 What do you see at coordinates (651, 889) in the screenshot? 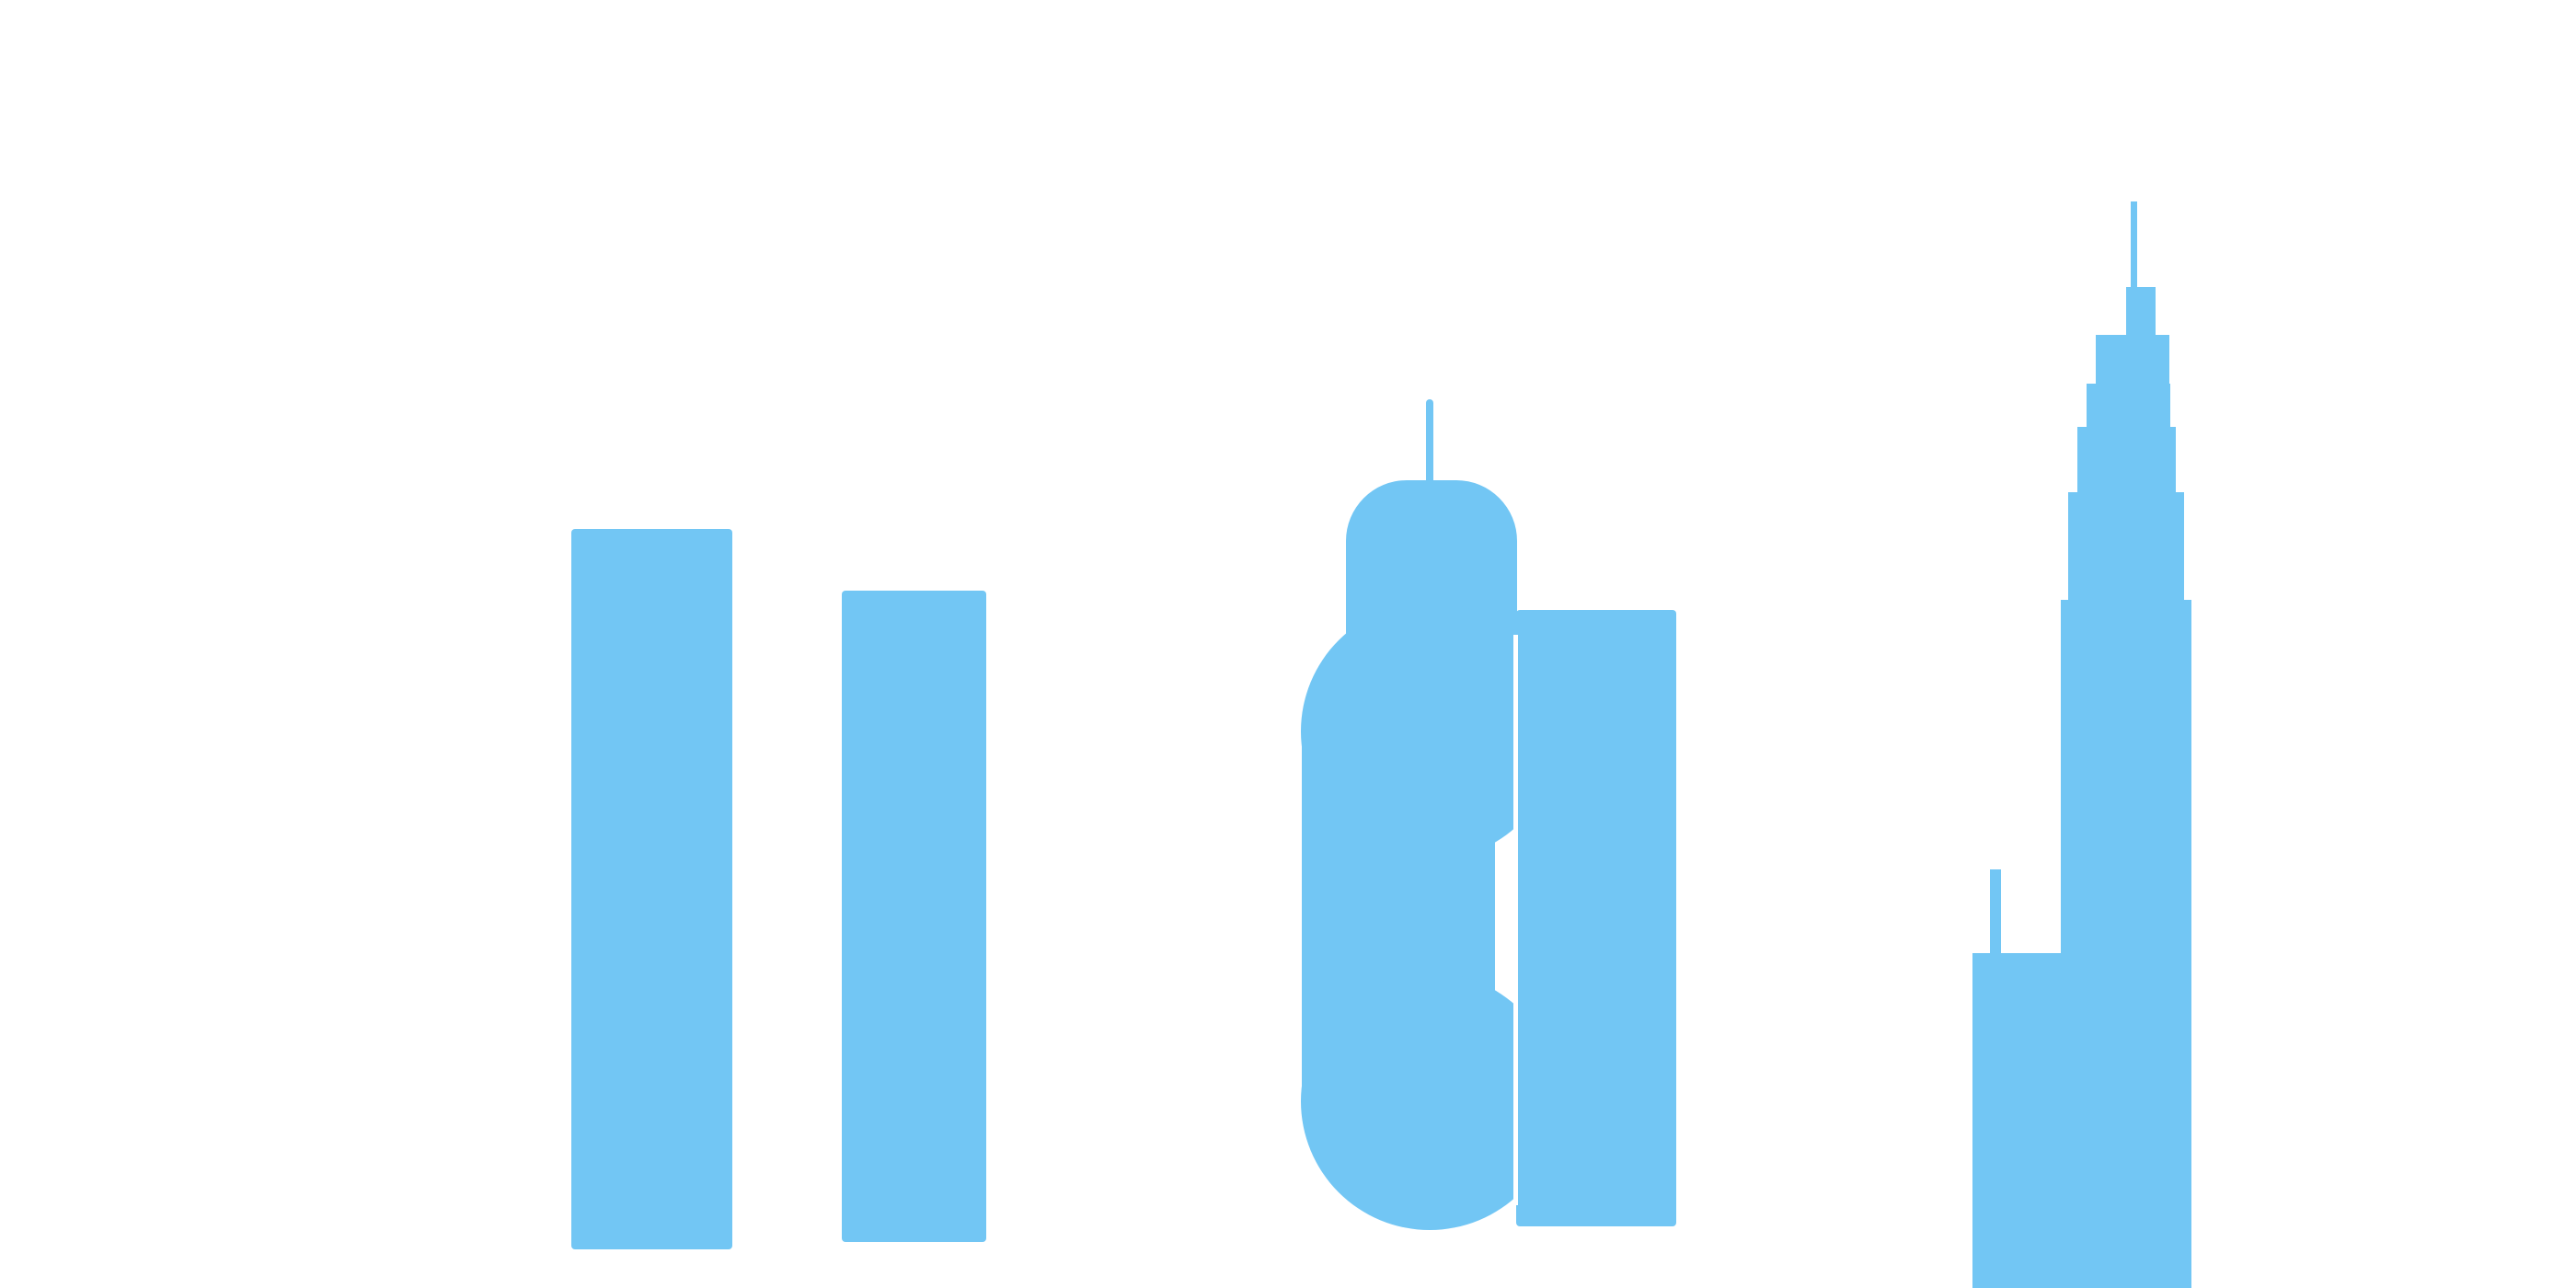
I see `tower-left-icon` at bounding box center [651, 889].